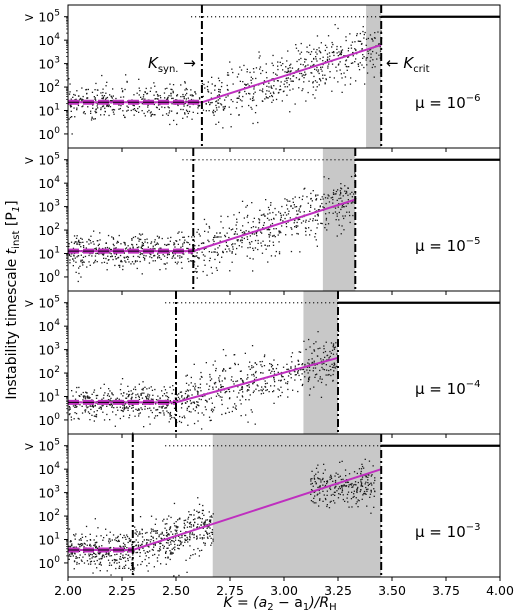 The width and height of the screenshot is (520, 615). Describe the element at coordinates (408, 64) in the screenshot. I see `k-crit-annotation: ← Kcrit` at that location.